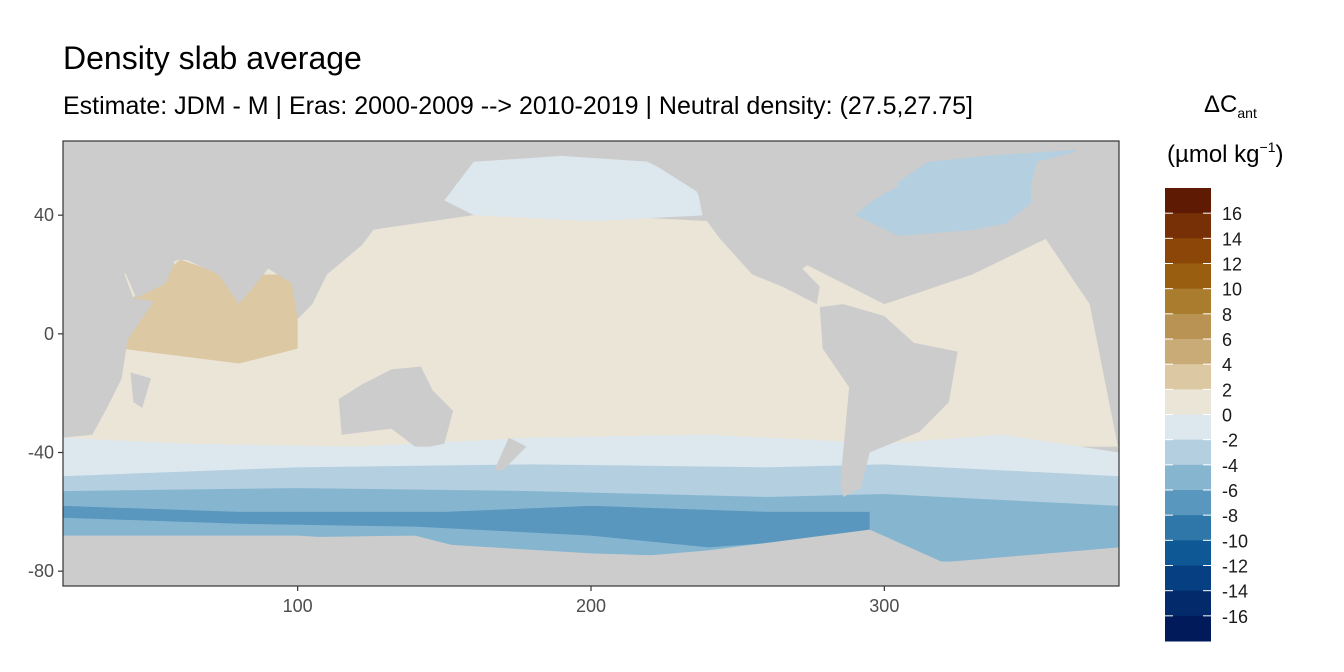 The height and width of the screenshot is (672, 1344). I want to click on x-tick-label: 200, so click(591, 606).